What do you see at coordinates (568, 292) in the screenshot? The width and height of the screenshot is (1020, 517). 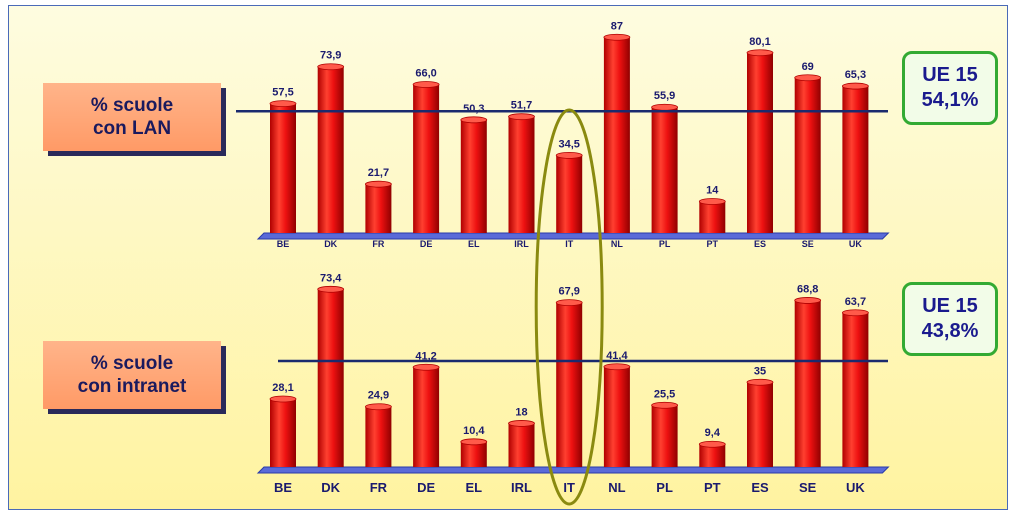 I see `value-label: 67,9` at bounding box center [568, 292].